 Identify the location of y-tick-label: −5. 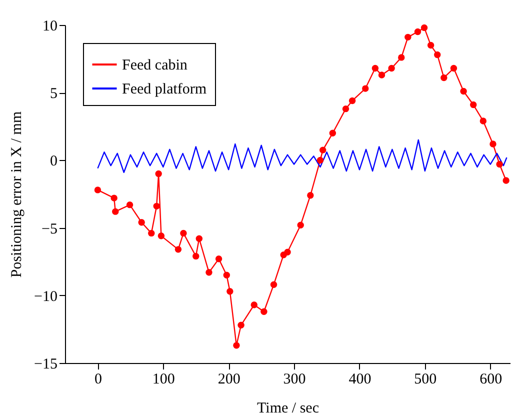
(50, 229).